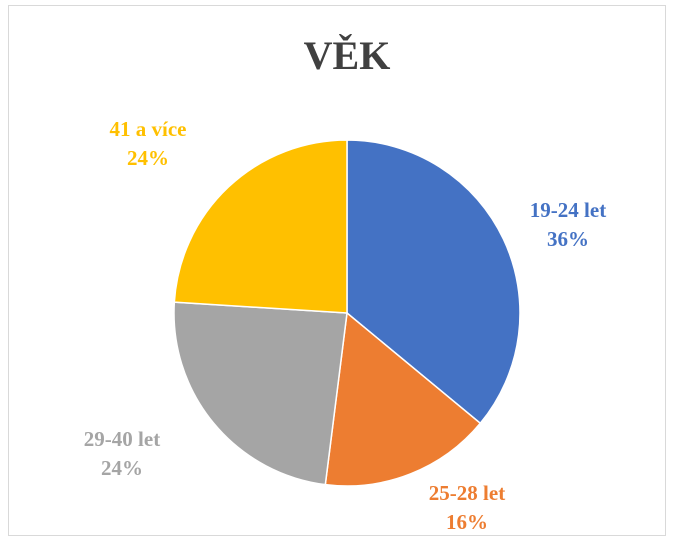  What do you see at coordinates (347, 55) in the screenshot?
I see `chart-title: VĚK` at bounding box center [347, 55].